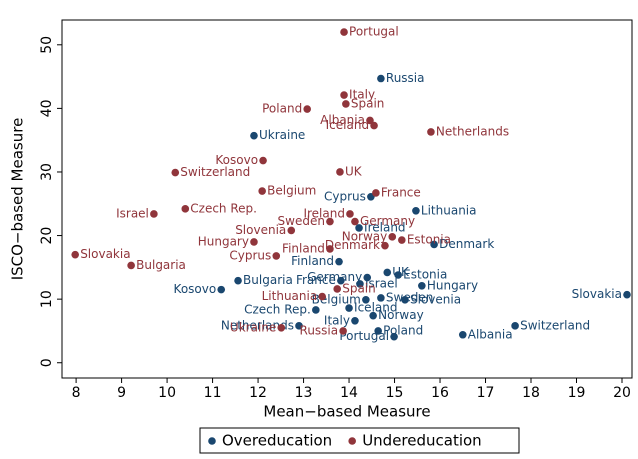 The image size is (638, 459). What do you see at coordinates (132, 213) in the screenshot?
I see `point-label: Israel` at bounding box center [132, 213].